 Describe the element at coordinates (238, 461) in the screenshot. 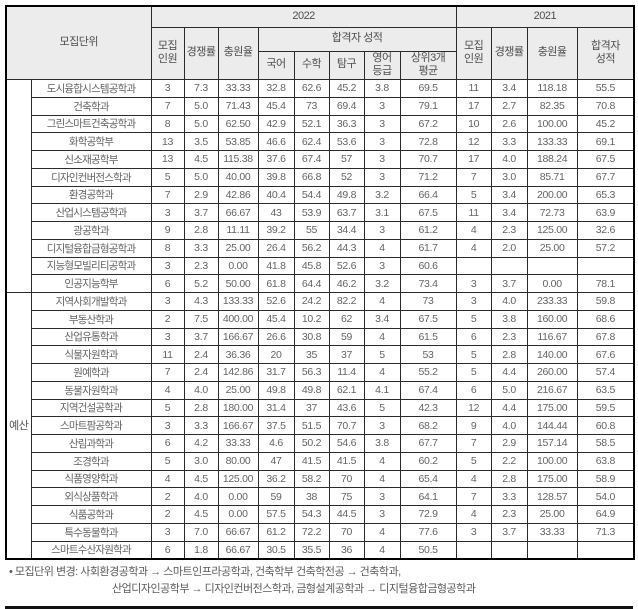

I see `value-cell: 80.00` at that location.